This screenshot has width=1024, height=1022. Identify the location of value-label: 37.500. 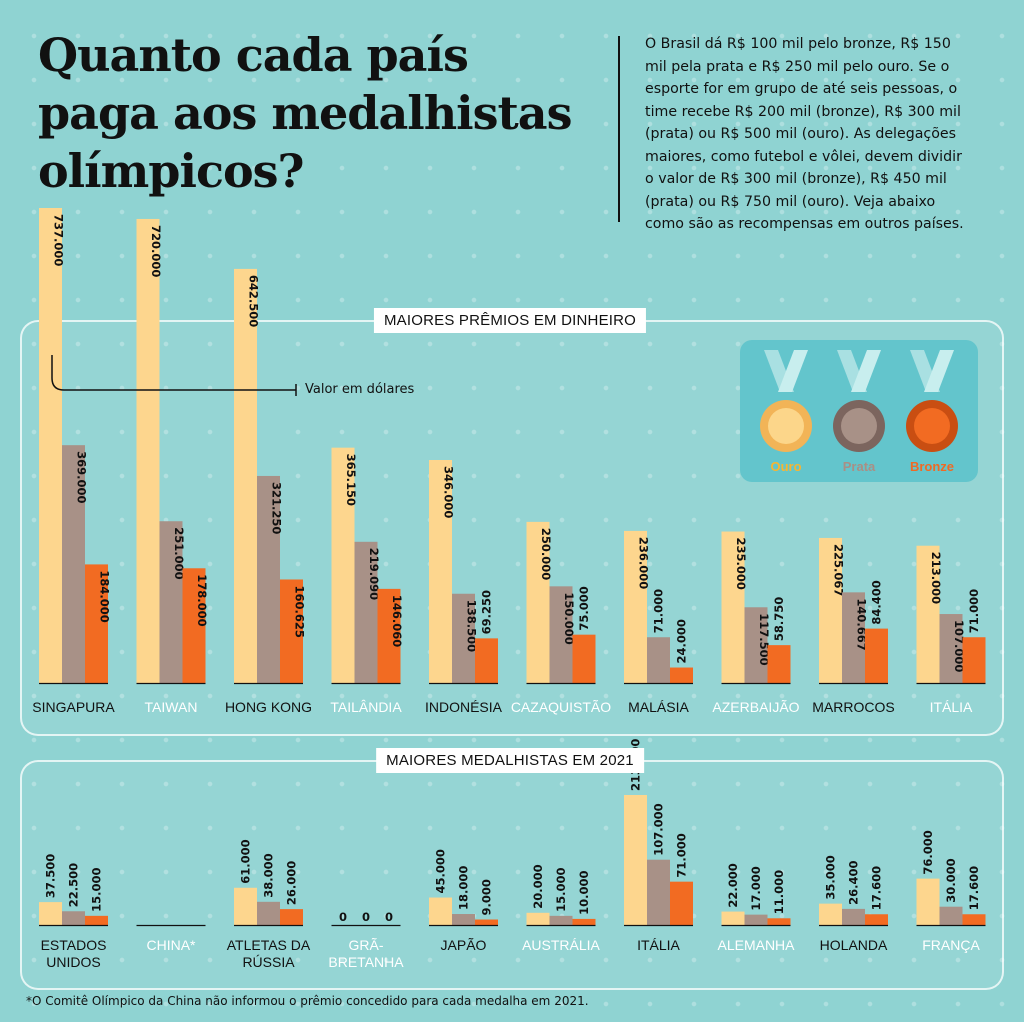
(51, 876).